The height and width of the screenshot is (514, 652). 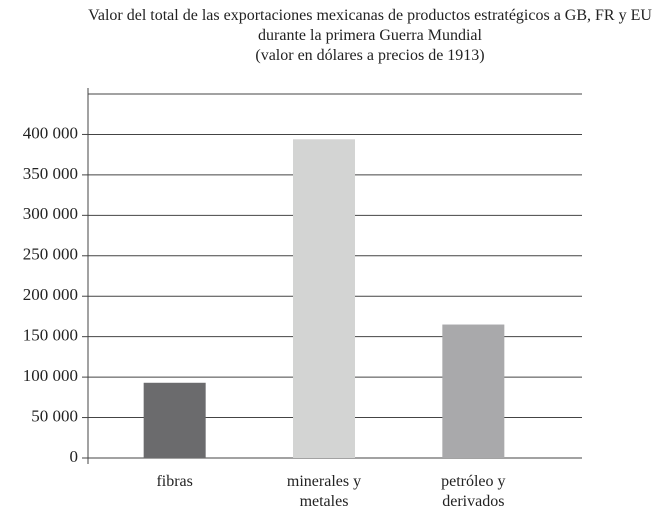 What do you see at coordinates (174, 481) in the screenshot?
I see `x-tick-label: fibras` at bounding box center [174, 481].